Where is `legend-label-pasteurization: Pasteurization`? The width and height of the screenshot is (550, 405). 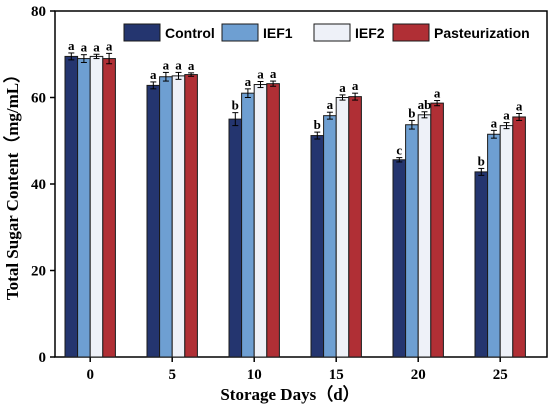
legend-label-pasteurization: Pasteurization is located at coordinates (482, 33).